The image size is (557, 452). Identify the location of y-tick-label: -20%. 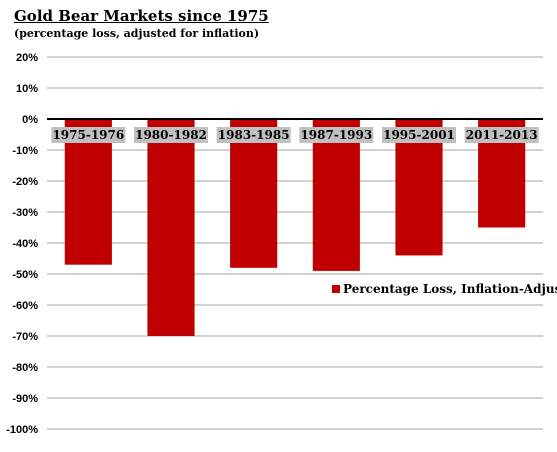
(25, 182).